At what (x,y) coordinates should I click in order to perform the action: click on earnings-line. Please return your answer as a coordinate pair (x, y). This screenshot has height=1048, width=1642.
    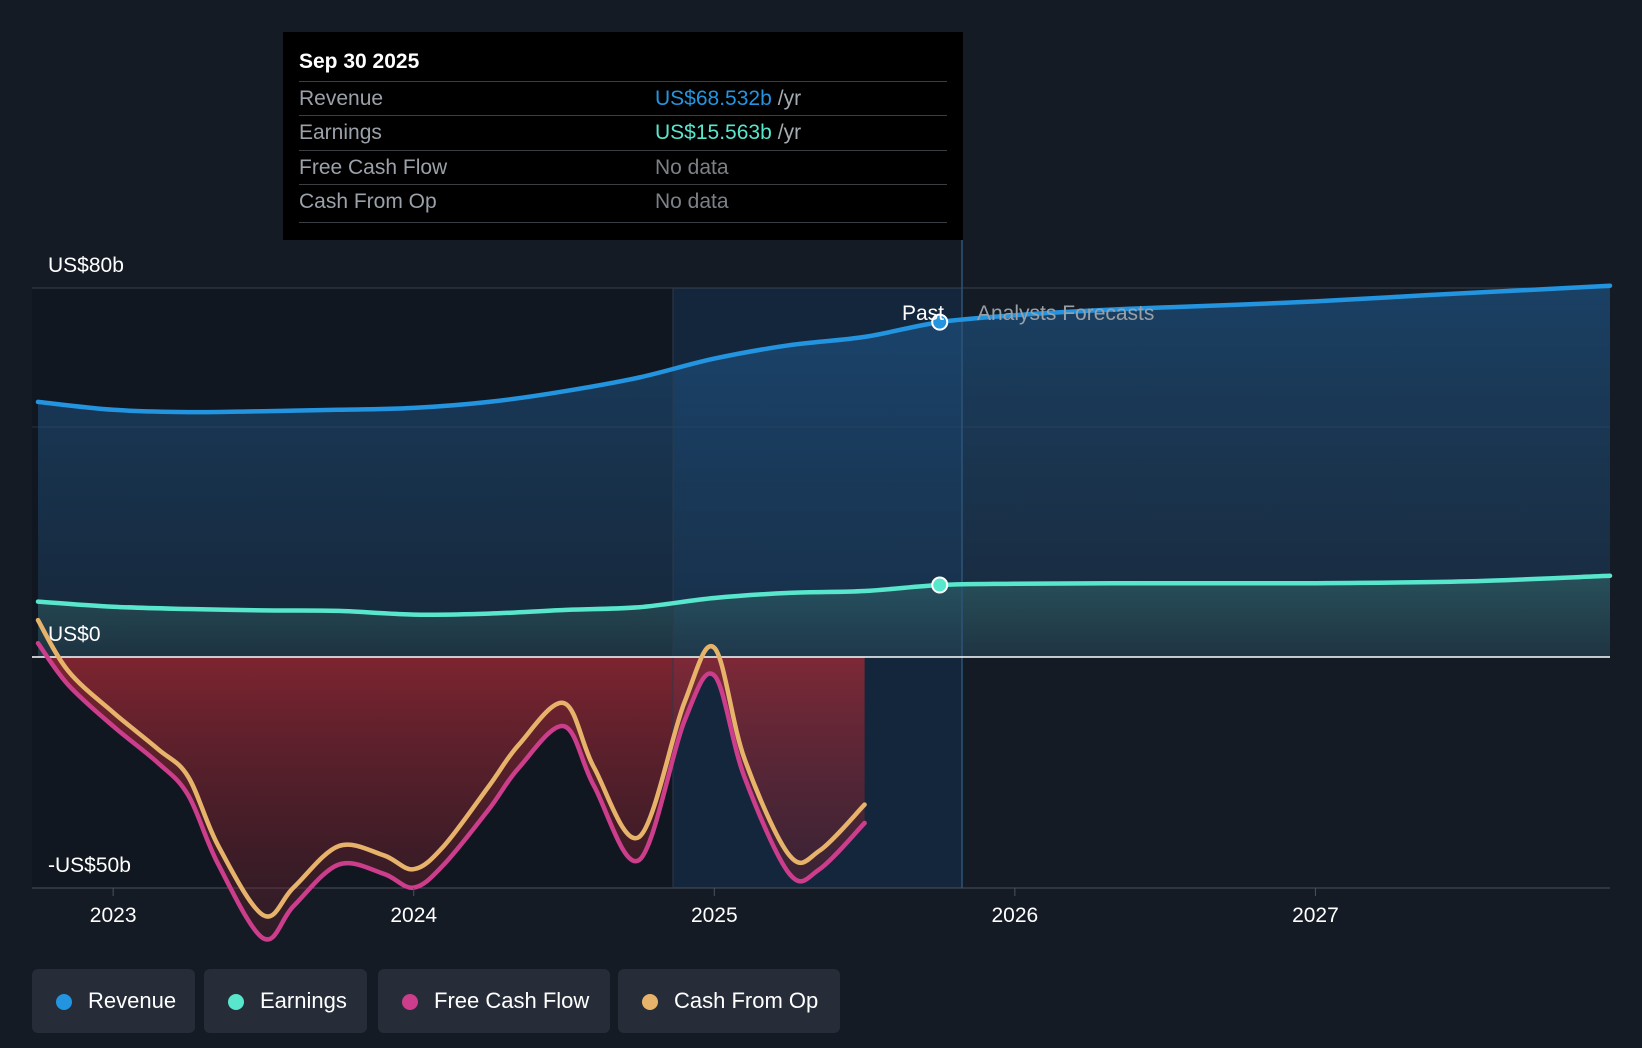
    Looking at the image, I should click on (824, 595).